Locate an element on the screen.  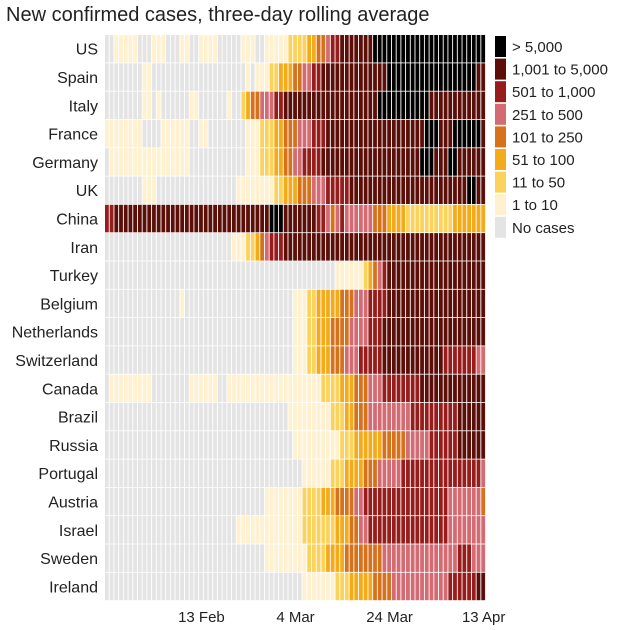
country-label-us: US is located at coordinates (87, 50).